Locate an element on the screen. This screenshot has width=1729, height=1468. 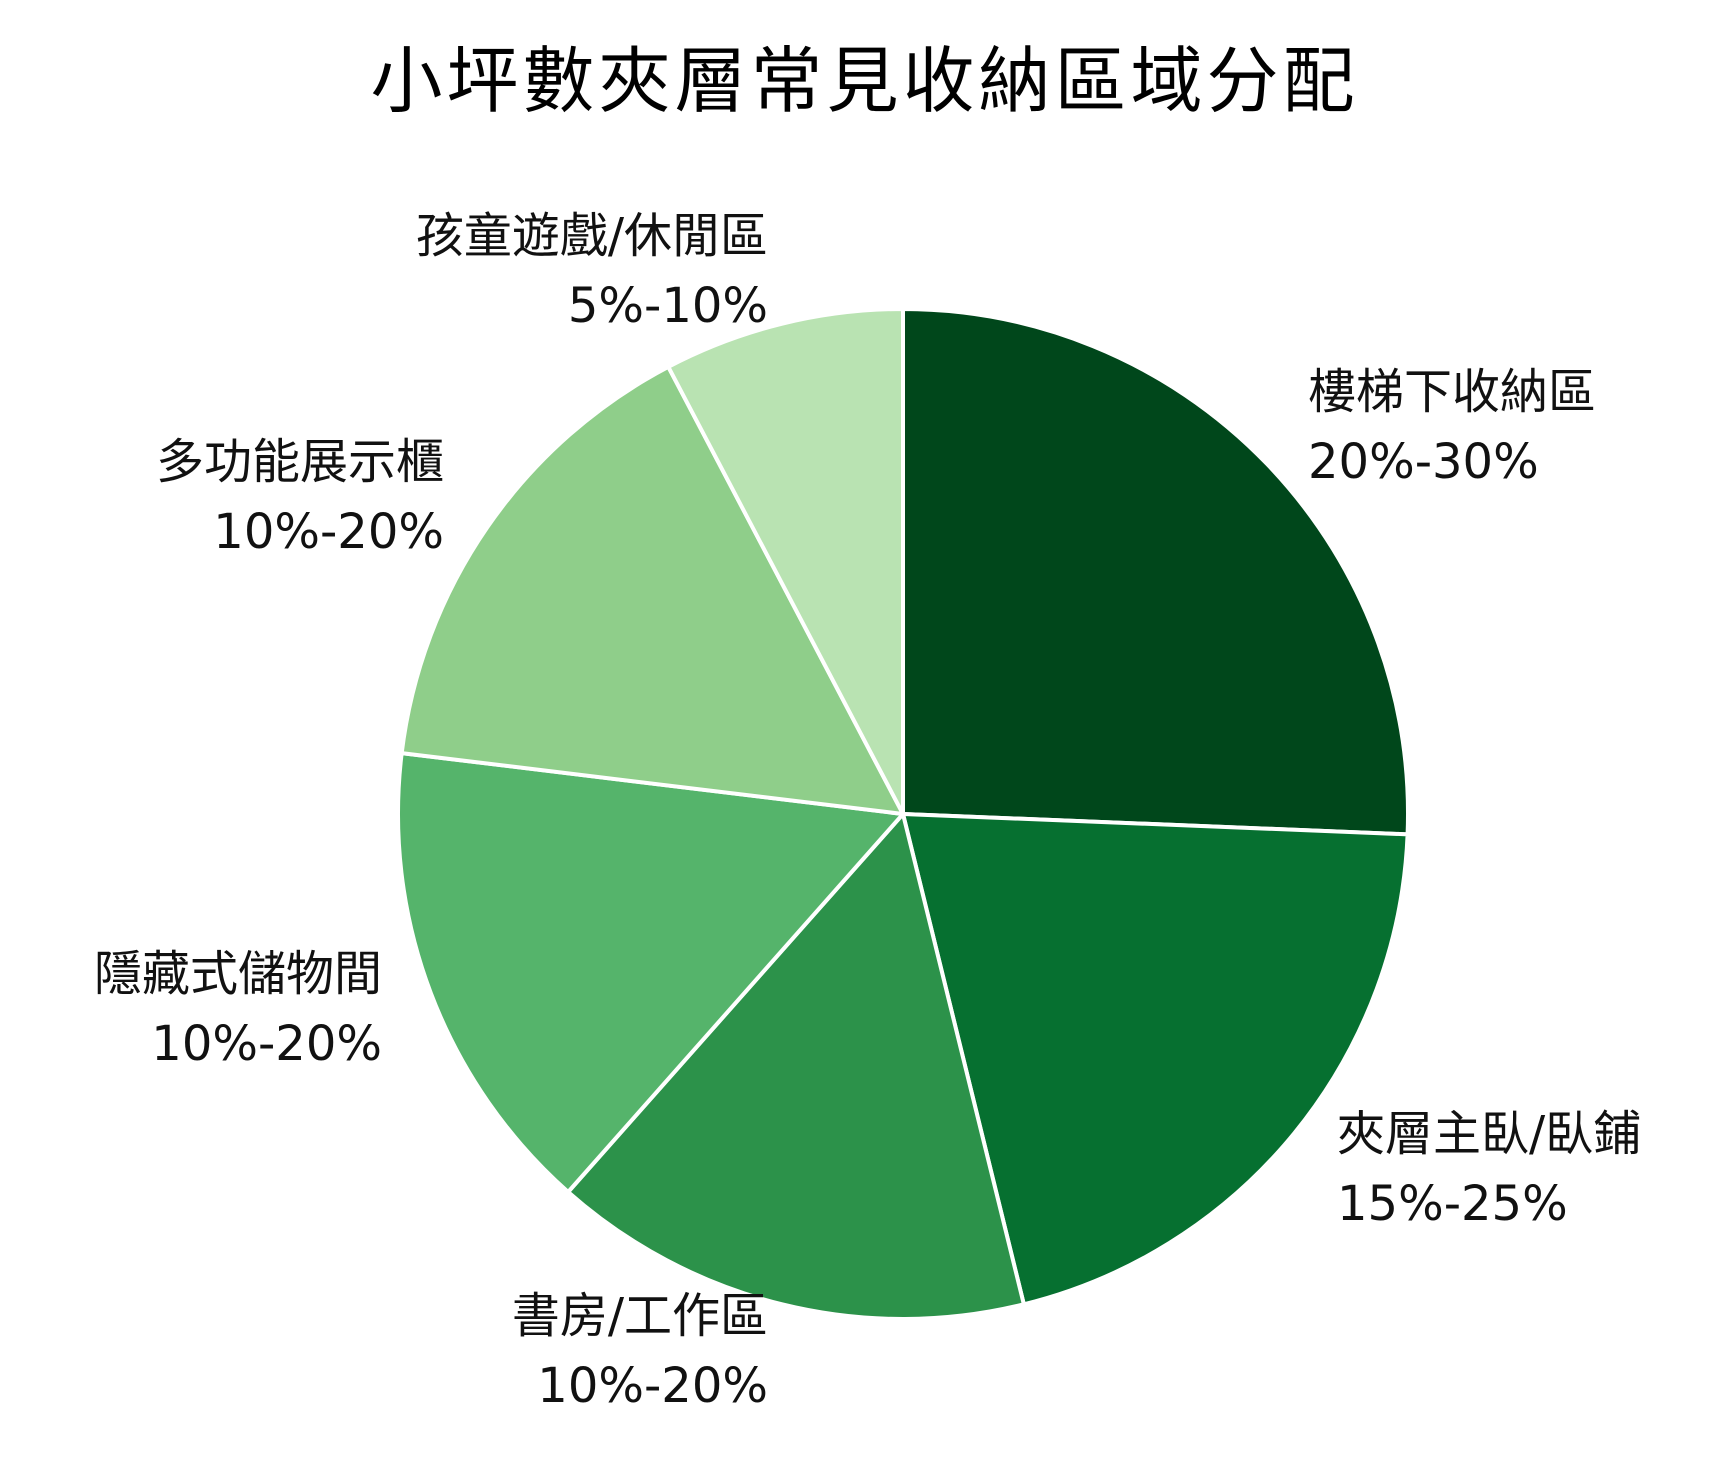
slice-range-label: 5%-10% is located at coordinates (668, 306).